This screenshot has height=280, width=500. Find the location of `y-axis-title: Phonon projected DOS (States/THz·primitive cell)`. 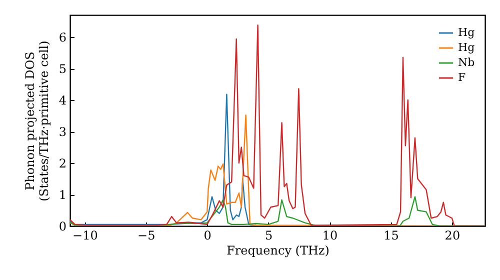

y-axis-title: Phonon projected DOS (States/THz·primitive cell) is located at coordinates (36, 121).